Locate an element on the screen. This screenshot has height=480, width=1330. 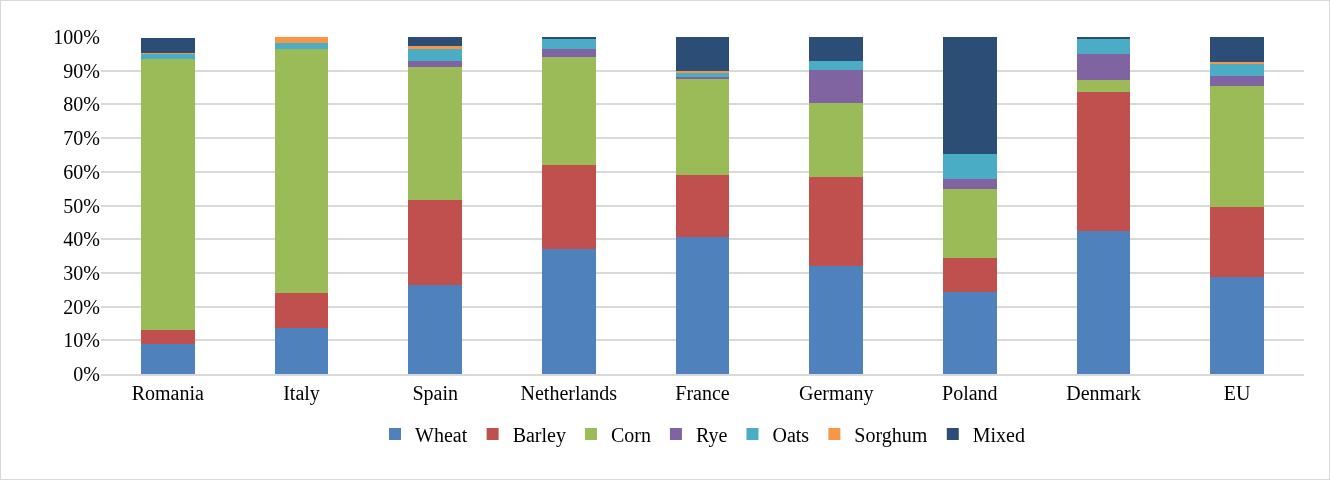
y-tick-label: 40% is located at coordinates (81, 239).